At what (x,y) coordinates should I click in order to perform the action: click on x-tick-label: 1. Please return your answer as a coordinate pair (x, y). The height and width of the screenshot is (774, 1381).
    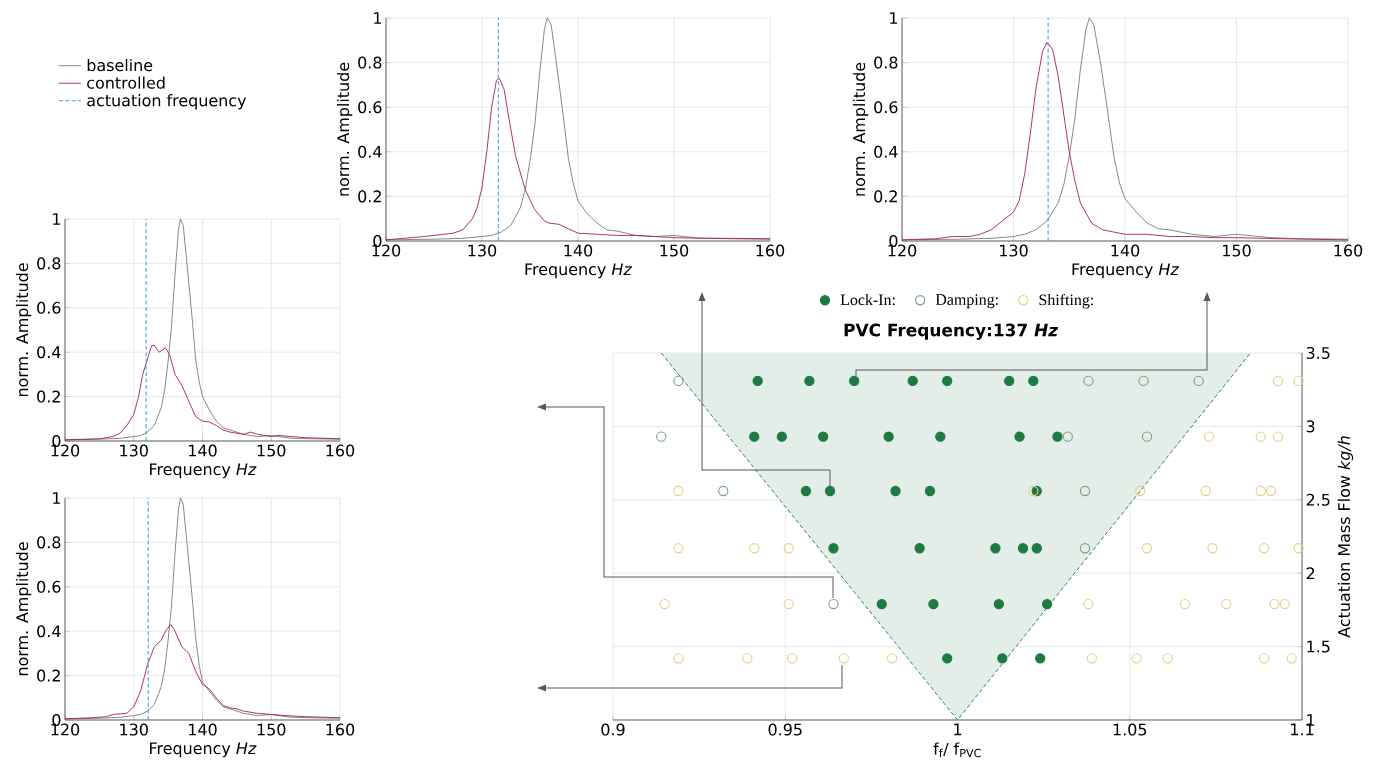
    Looking at the image, I should click on (958, 729).